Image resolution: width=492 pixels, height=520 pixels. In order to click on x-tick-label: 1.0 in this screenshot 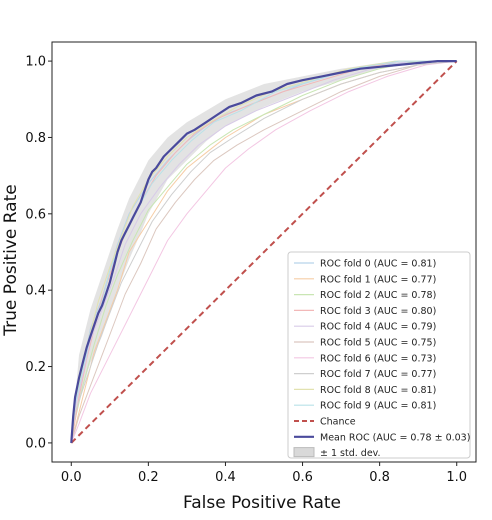, I will do `click(456, 477)`.